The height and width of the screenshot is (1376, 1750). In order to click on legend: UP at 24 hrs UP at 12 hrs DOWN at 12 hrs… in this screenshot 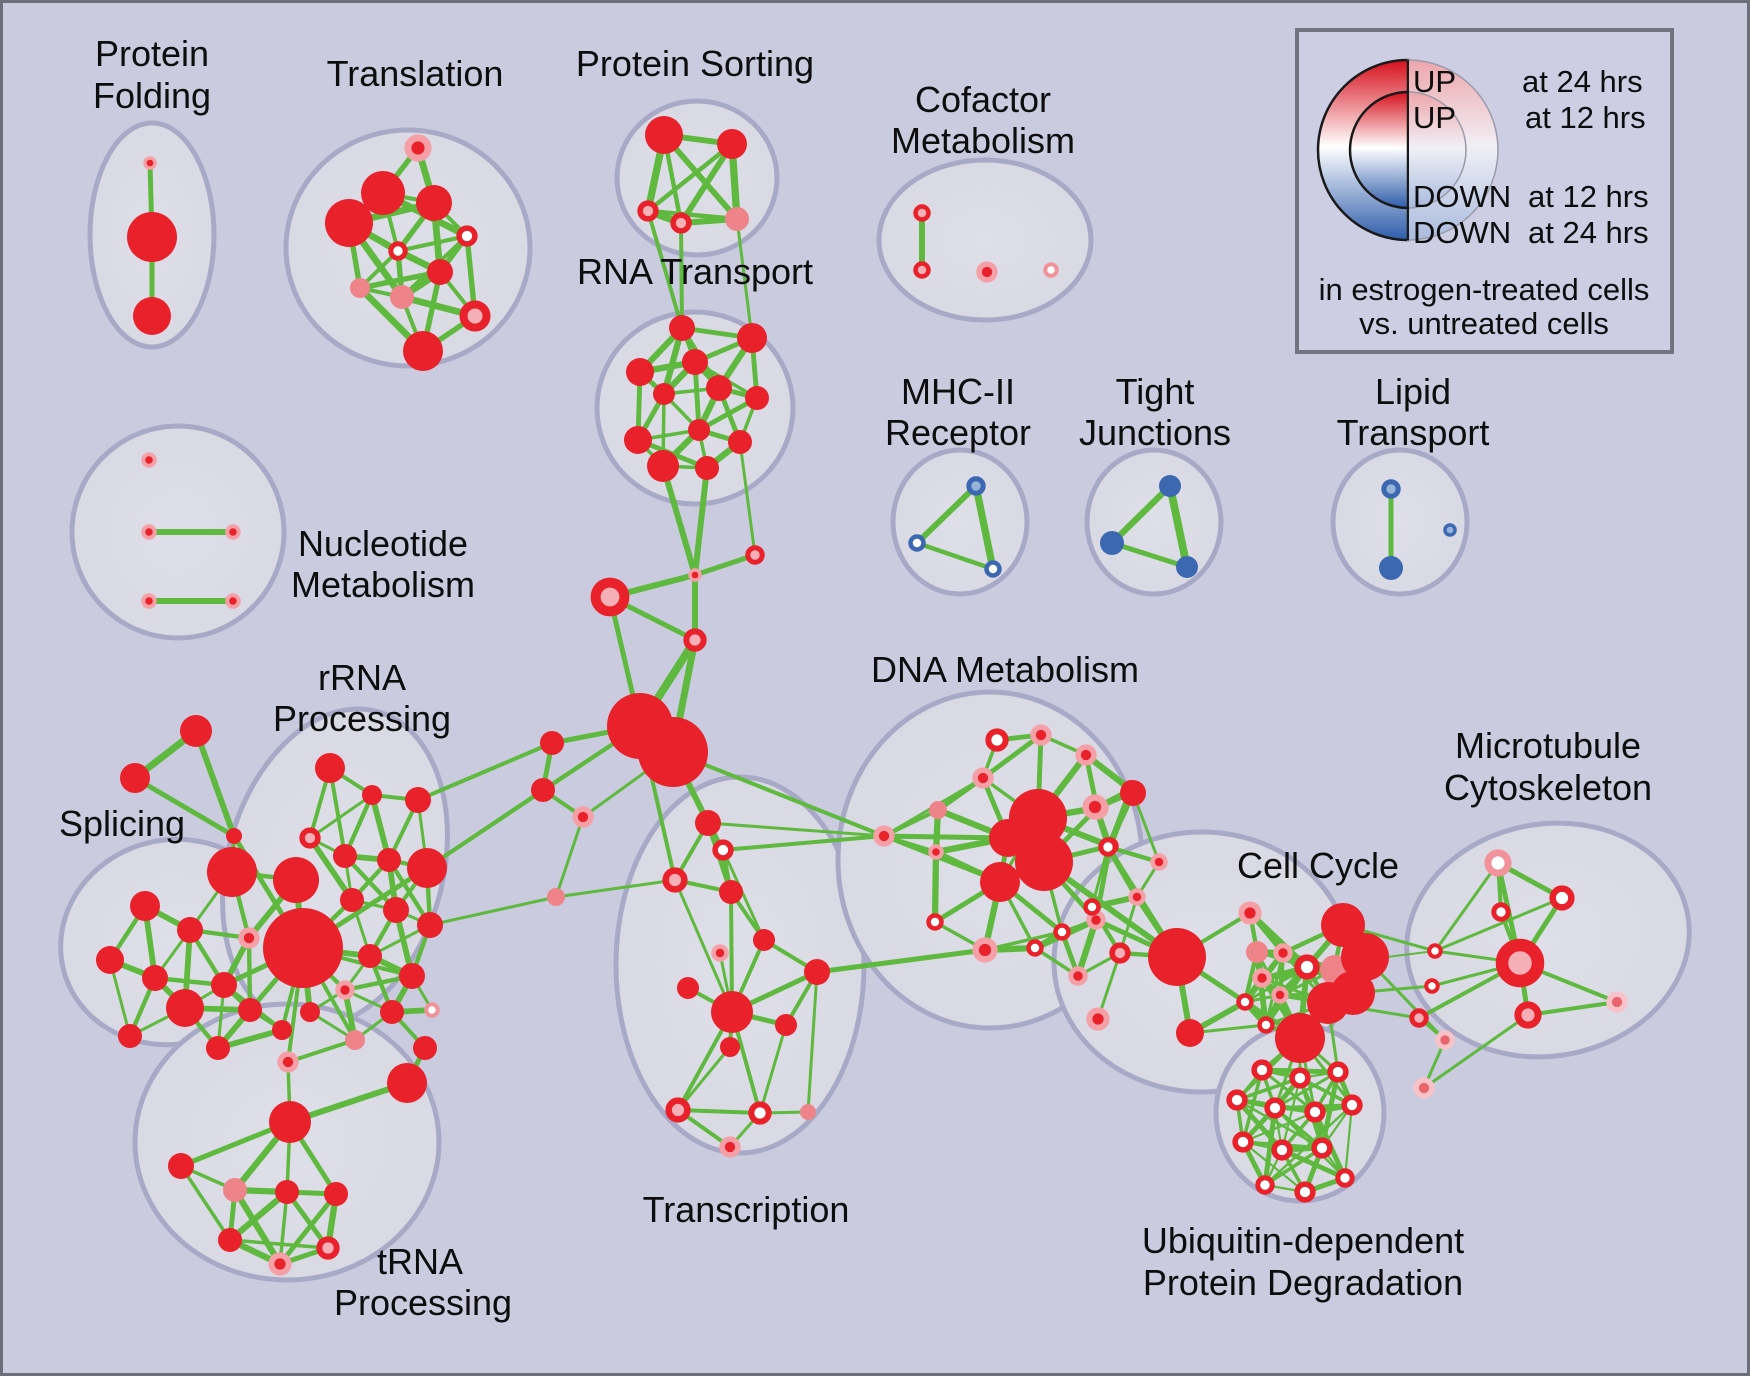, I will do `click(1484, 191)`.